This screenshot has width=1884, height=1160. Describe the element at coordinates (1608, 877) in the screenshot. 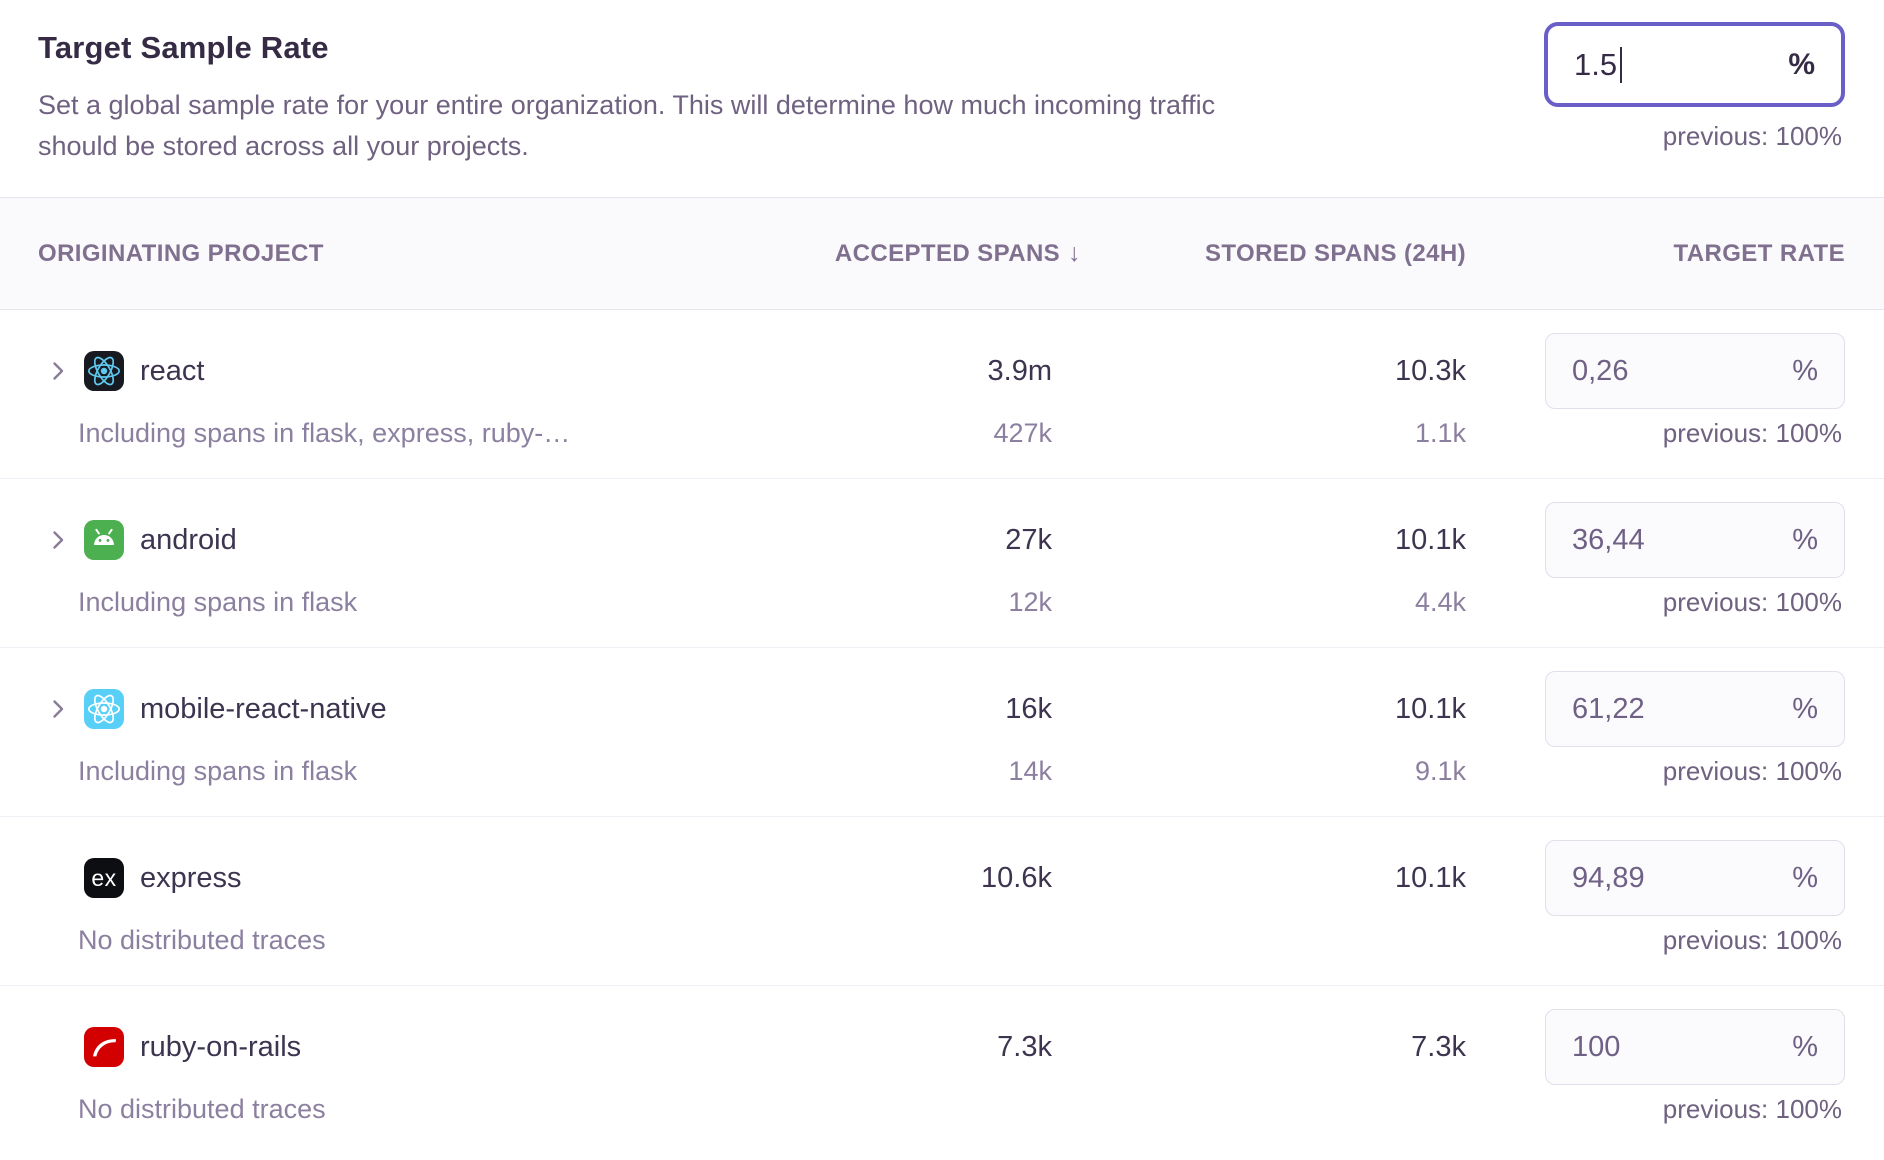

I see `target-rate-value: 94,89` at that location.